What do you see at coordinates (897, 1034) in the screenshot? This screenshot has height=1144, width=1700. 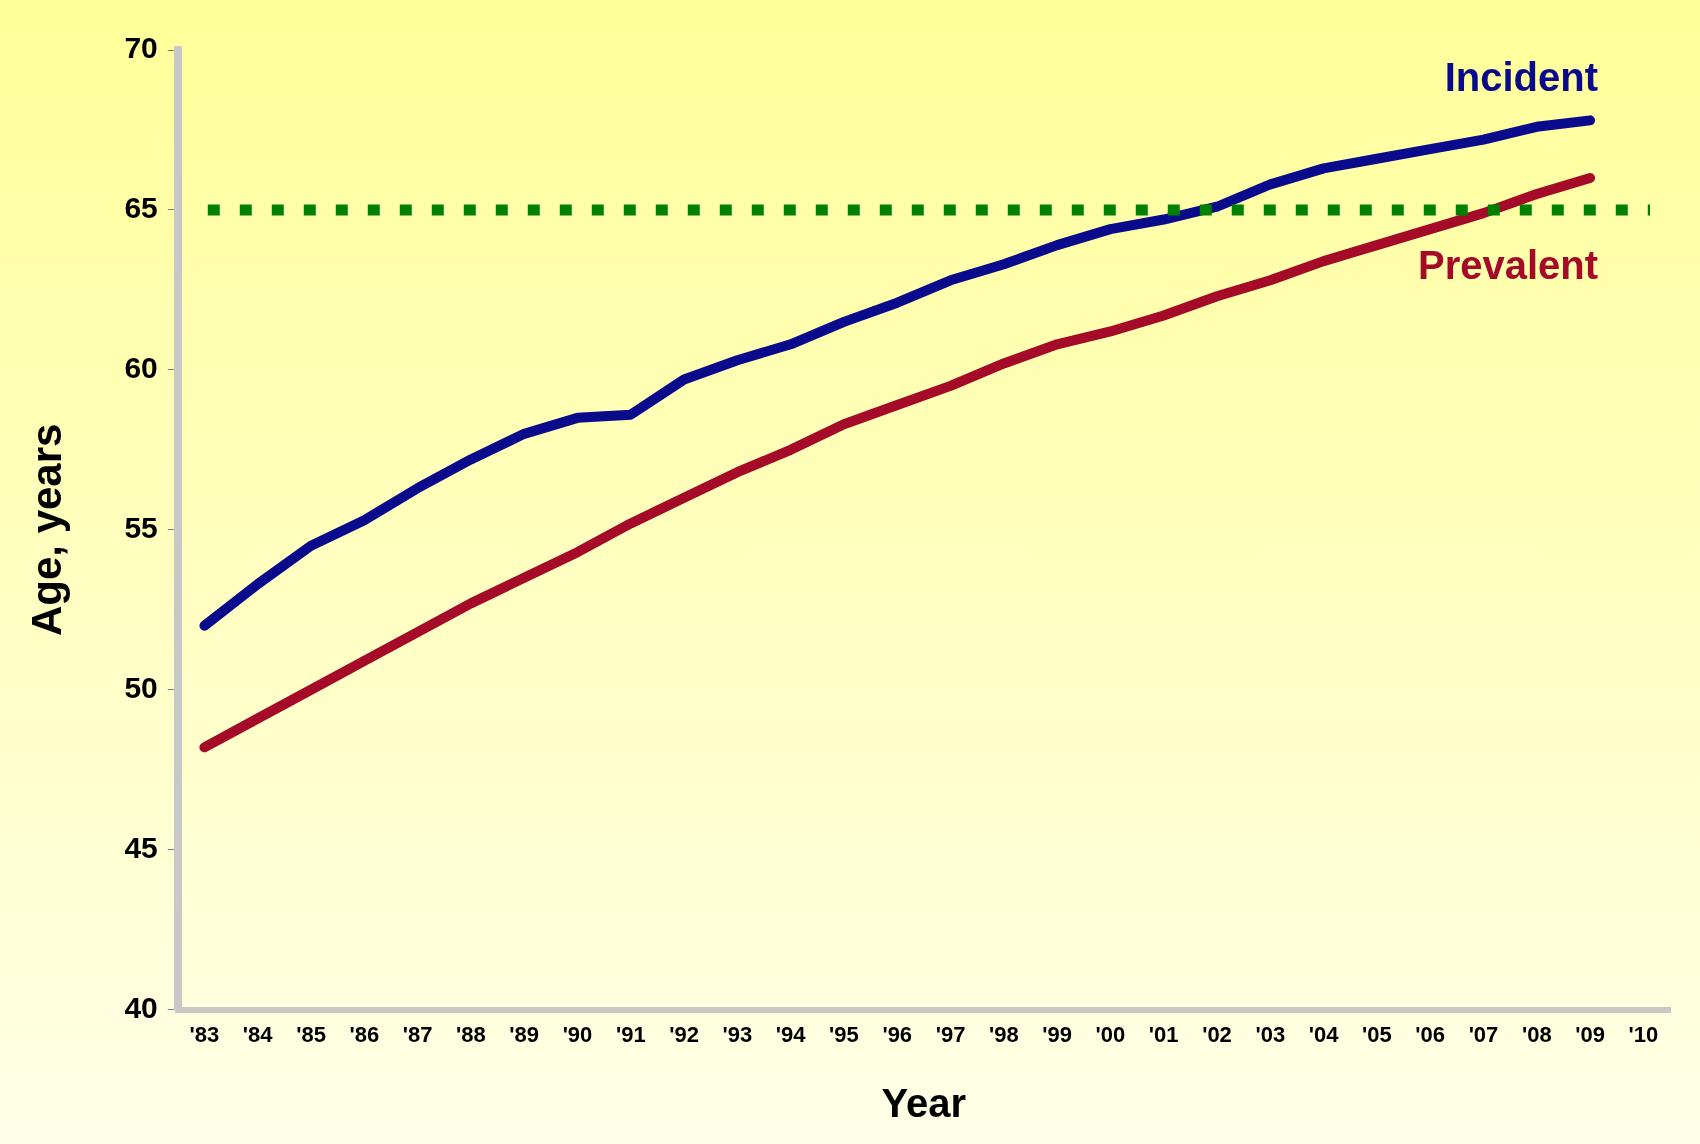 I see `x-tick-label: '96` at bounding box center [897, 1034].